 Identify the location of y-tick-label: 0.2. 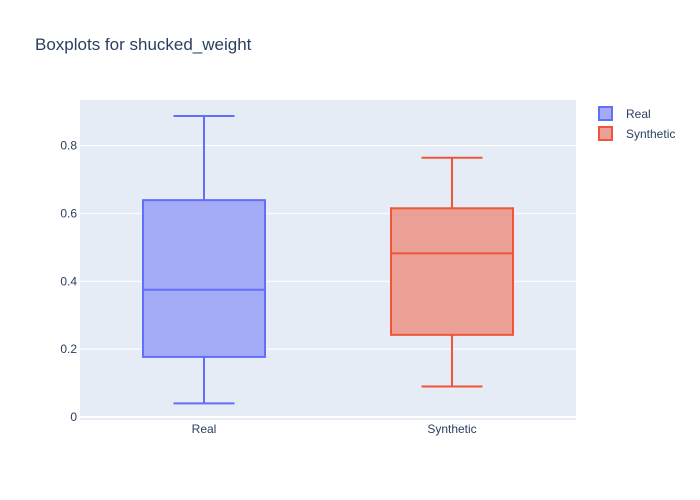
(68, 349).